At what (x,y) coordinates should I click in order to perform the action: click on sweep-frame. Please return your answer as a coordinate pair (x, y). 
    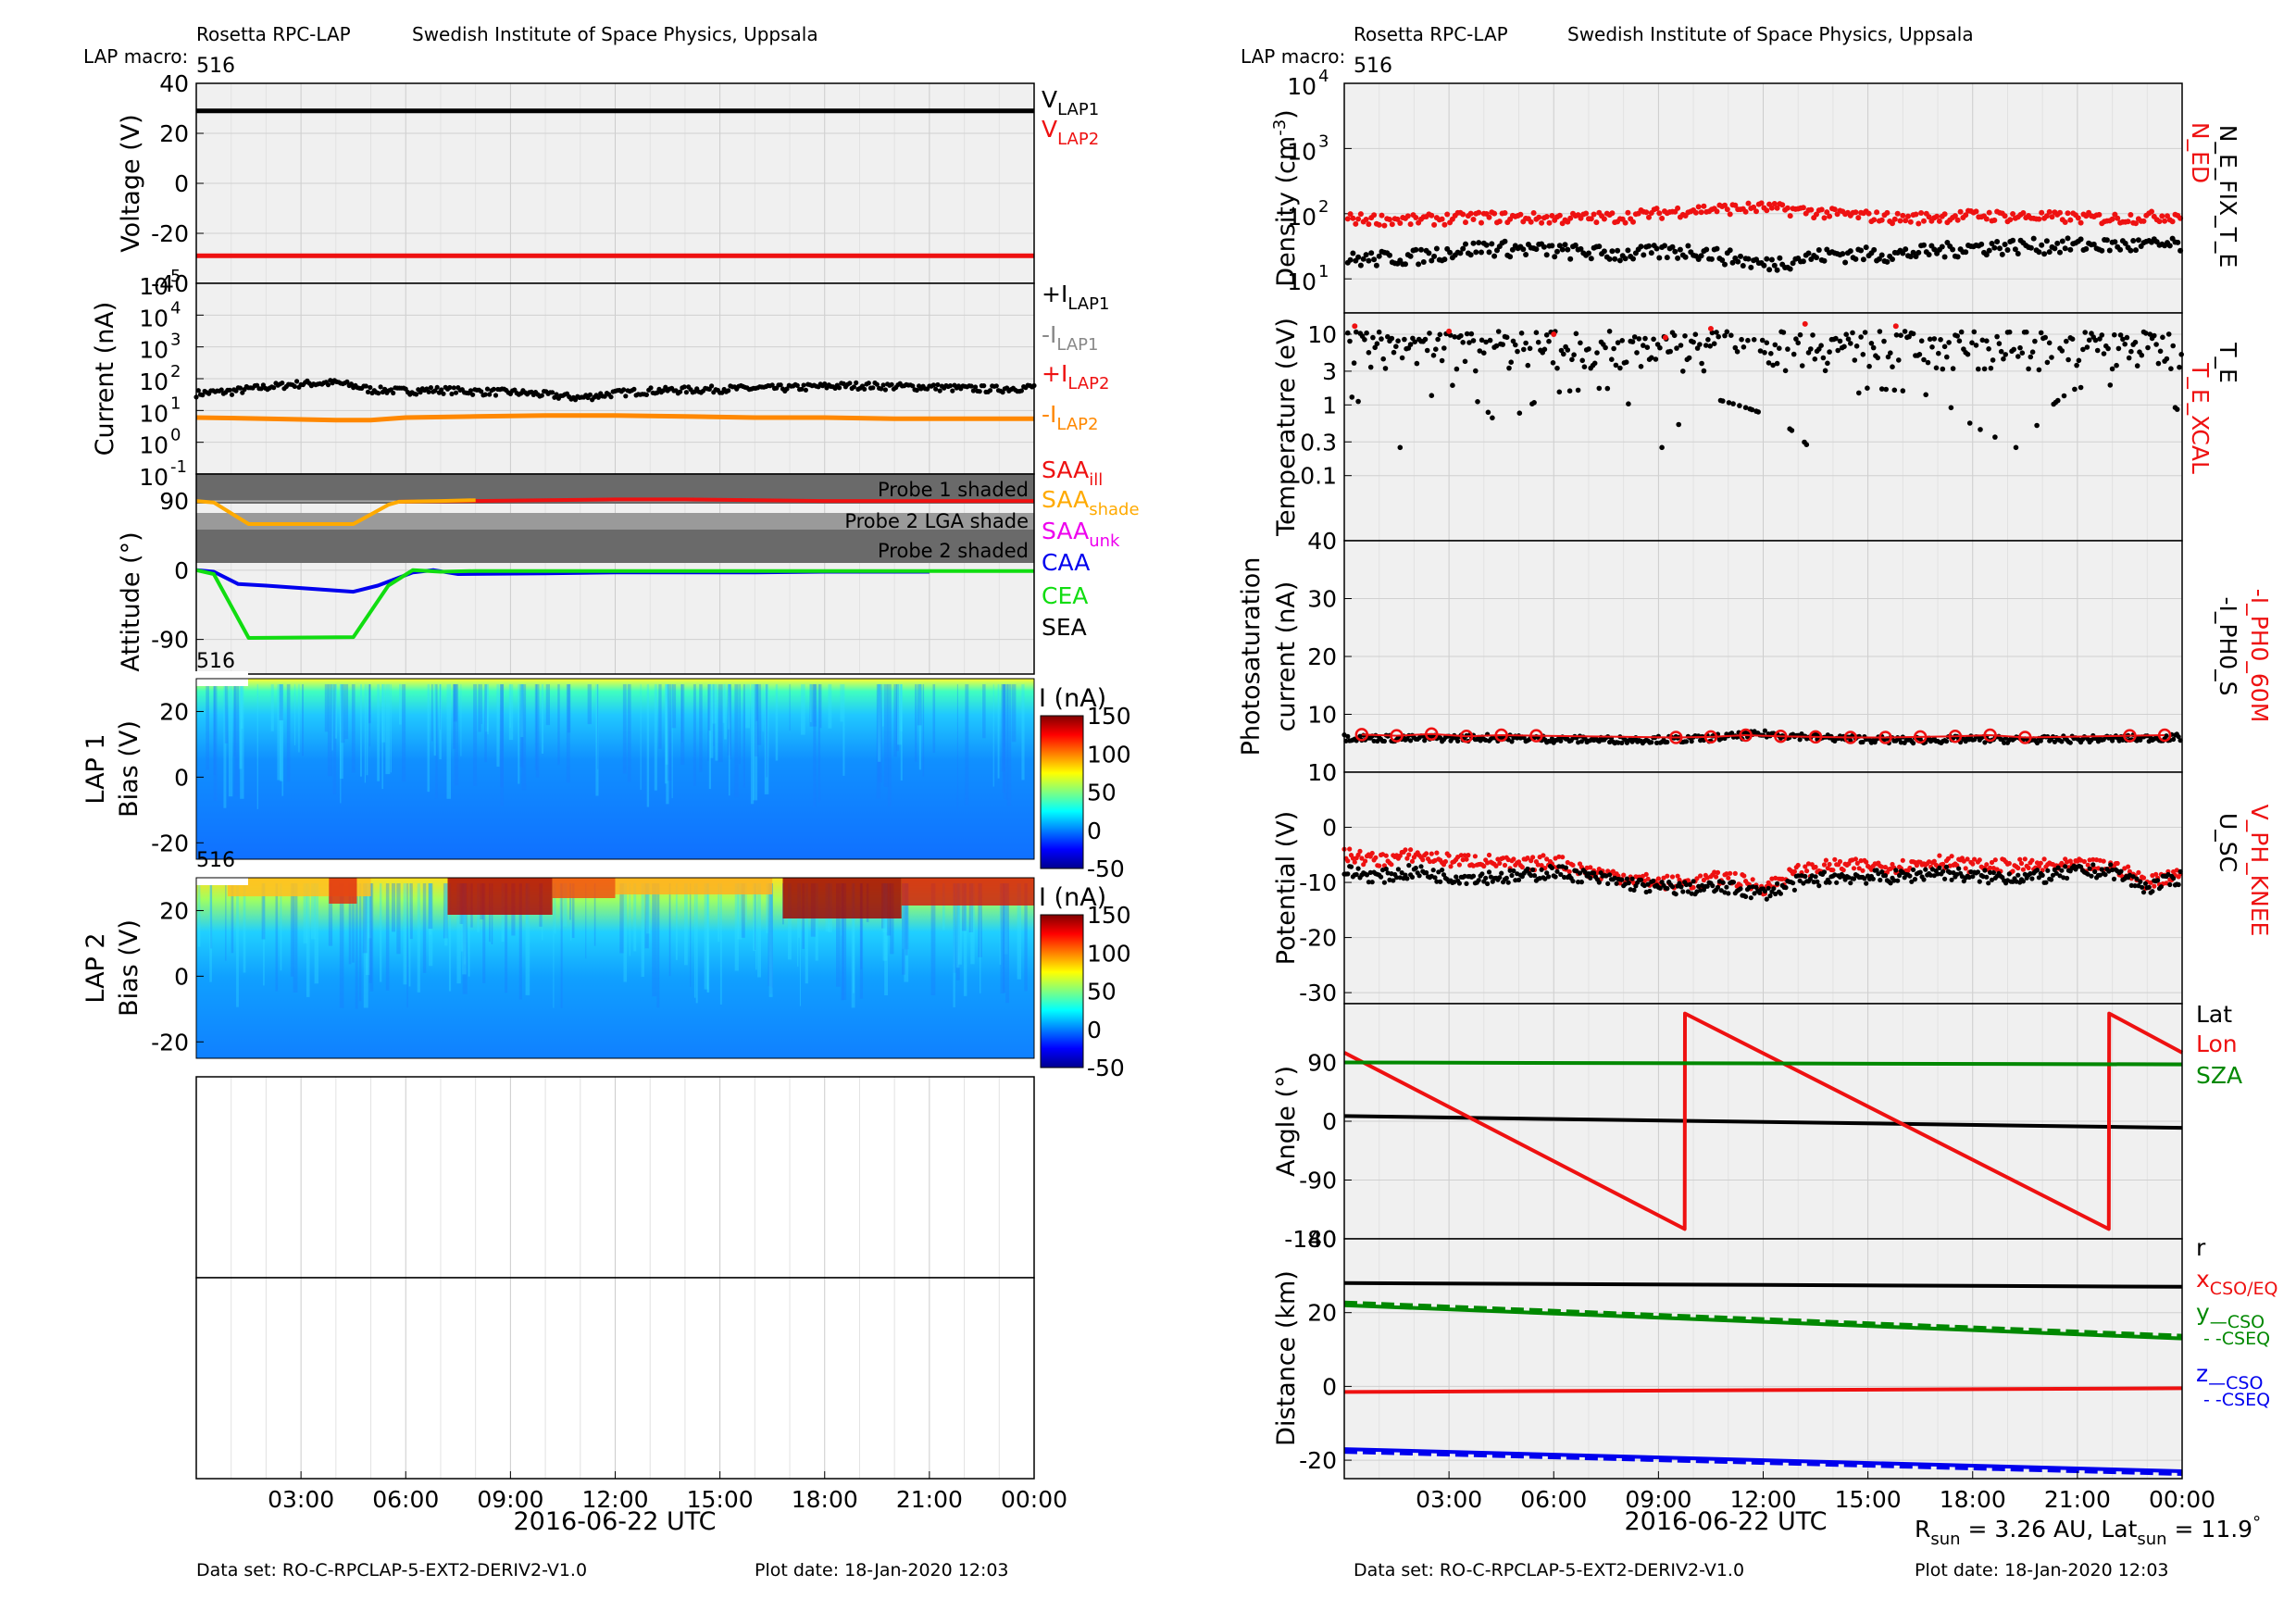
    Looking at the image, I should click on (615, 968).